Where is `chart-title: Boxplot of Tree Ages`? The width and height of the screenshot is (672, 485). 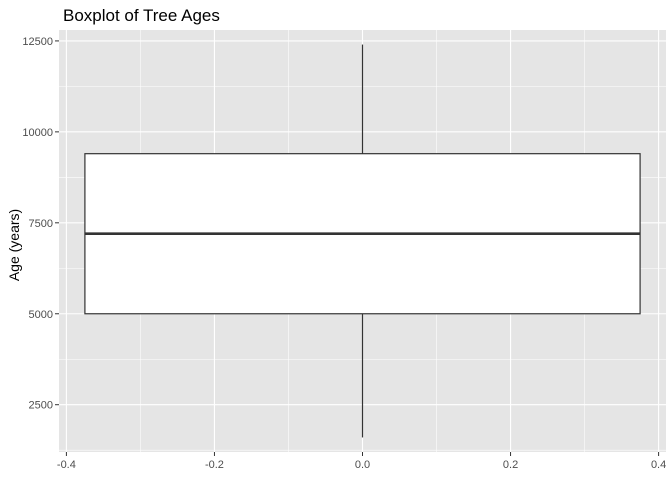 chart-title: Boxplot of Tree Ages is located at coordinates (141, 15).